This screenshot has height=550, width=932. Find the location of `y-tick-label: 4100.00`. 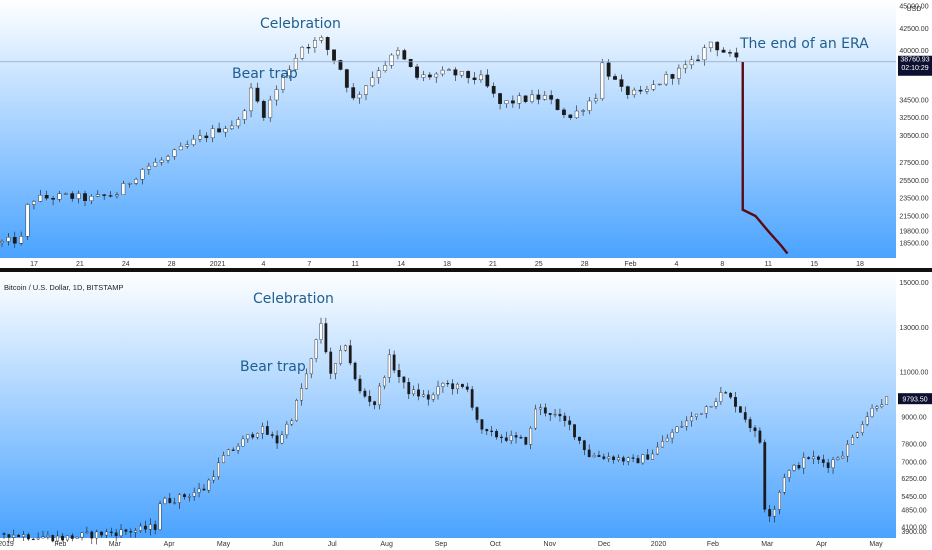

y-tick-label: 4100.00 is located at coordinates (913, 527).